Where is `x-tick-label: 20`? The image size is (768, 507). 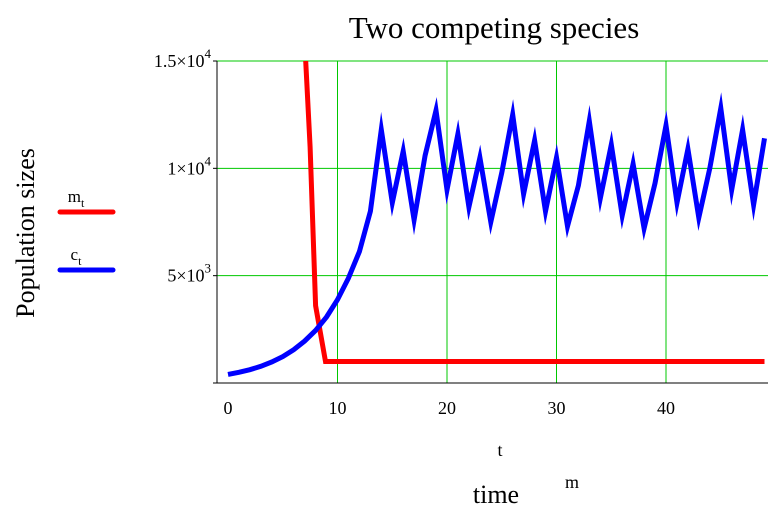
x-tick-label: 20 is located at coordinates (447, 408).